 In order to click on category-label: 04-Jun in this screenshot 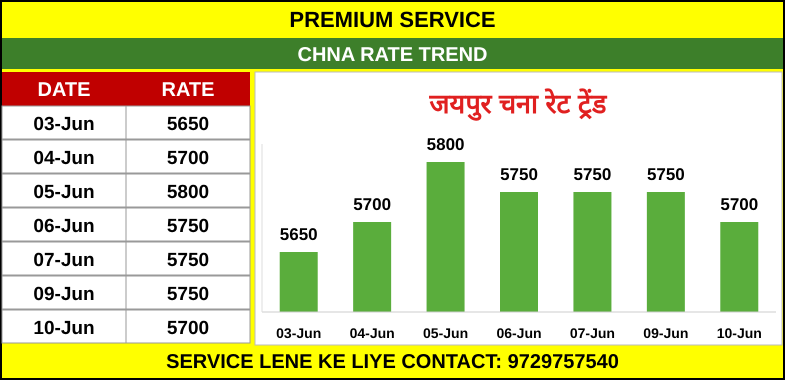, I will do `click(64, 158)`.